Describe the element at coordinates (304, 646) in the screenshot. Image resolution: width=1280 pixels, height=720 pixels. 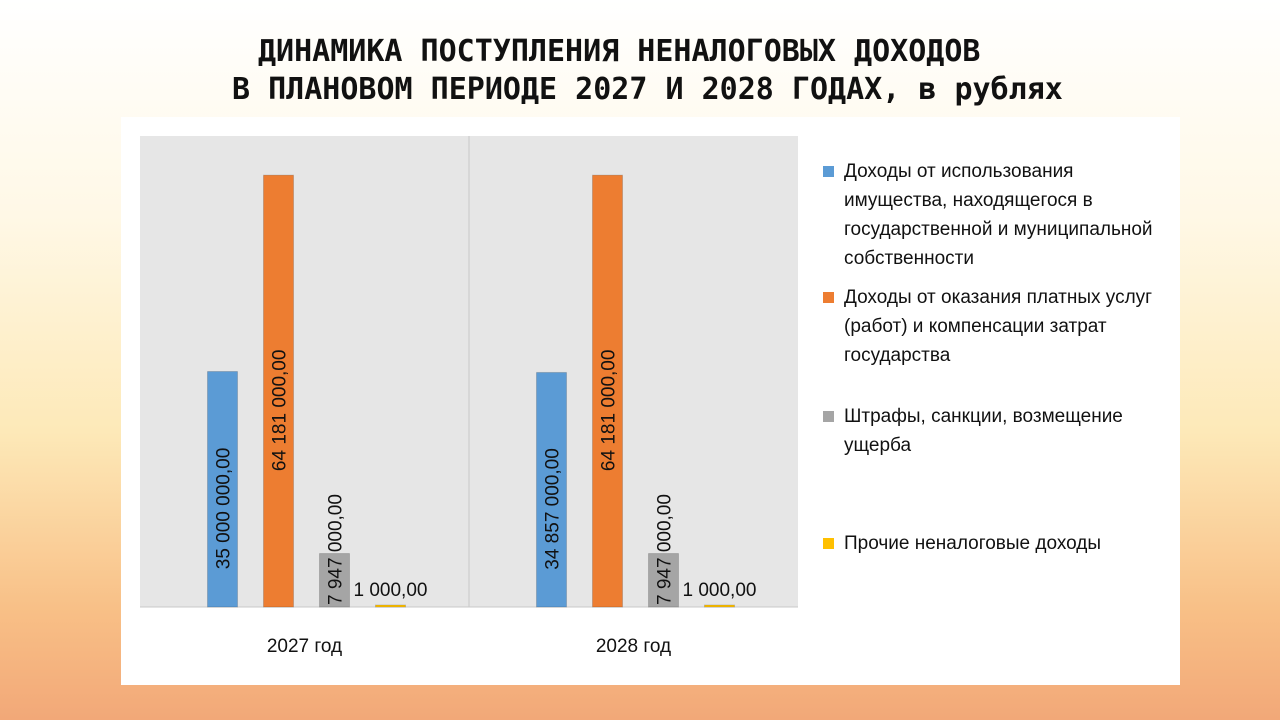
I see `x-tick-label: 2027 год` at that location.